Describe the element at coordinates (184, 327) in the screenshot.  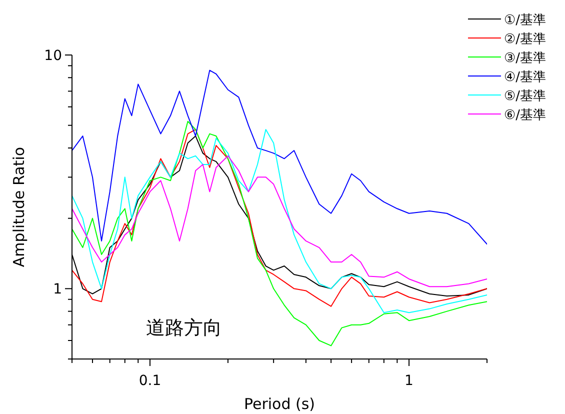
I see `annotation: 道路方向` at that location.